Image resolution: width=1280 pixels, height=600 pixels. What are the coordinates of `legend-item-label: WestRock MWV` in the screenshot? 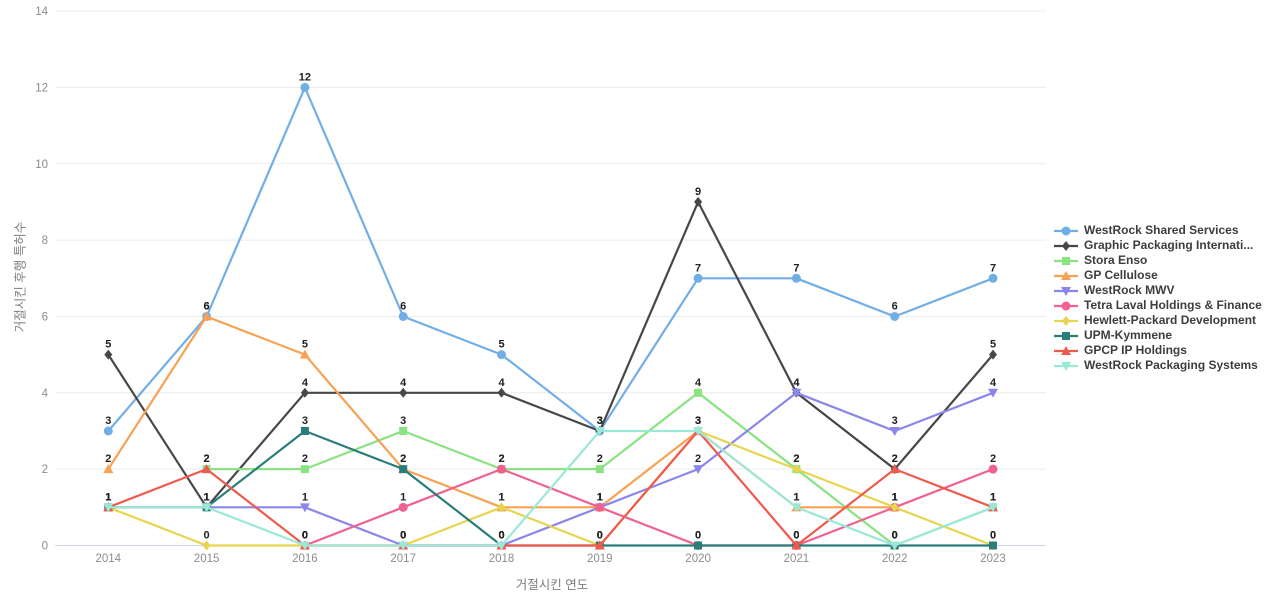 It's located at (1129, 290).